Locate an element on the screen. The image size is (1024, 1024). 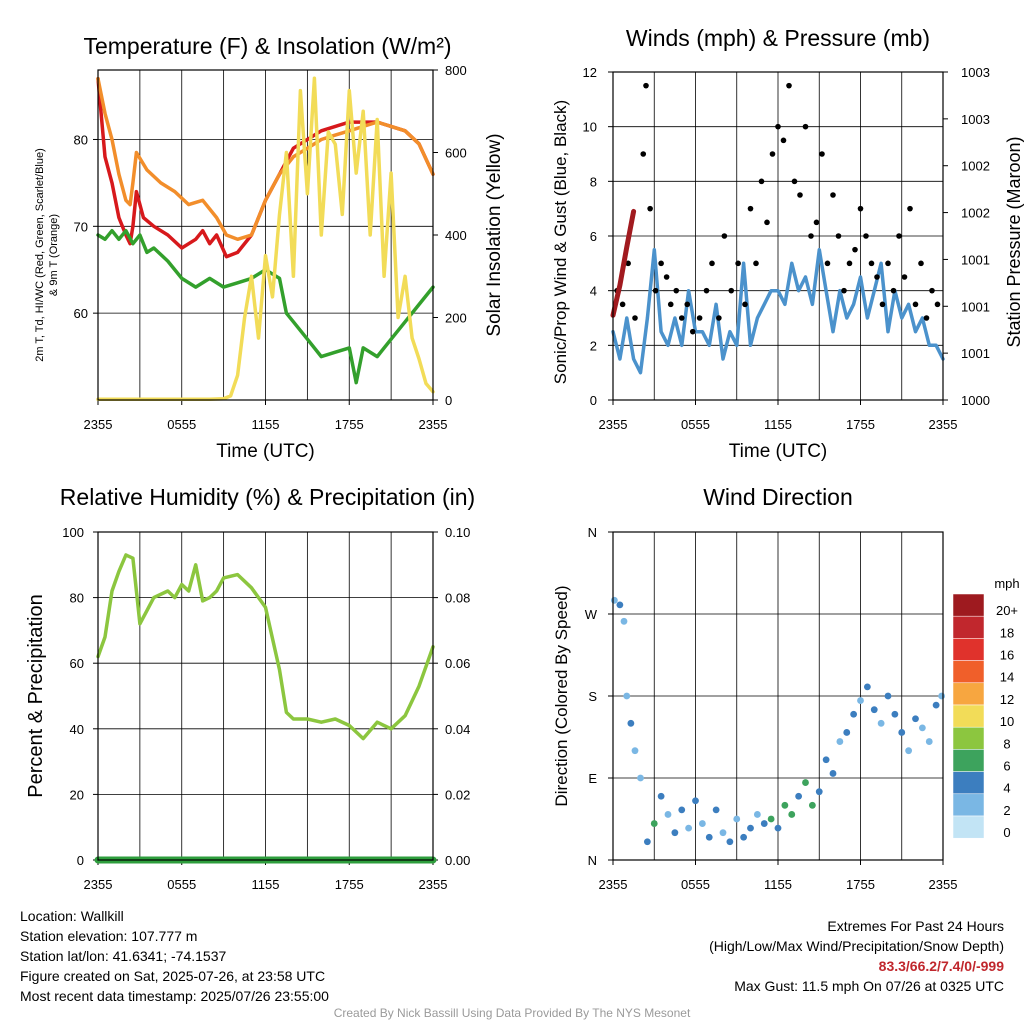
legend-label: 2 is located at coordinates (1006, 810).